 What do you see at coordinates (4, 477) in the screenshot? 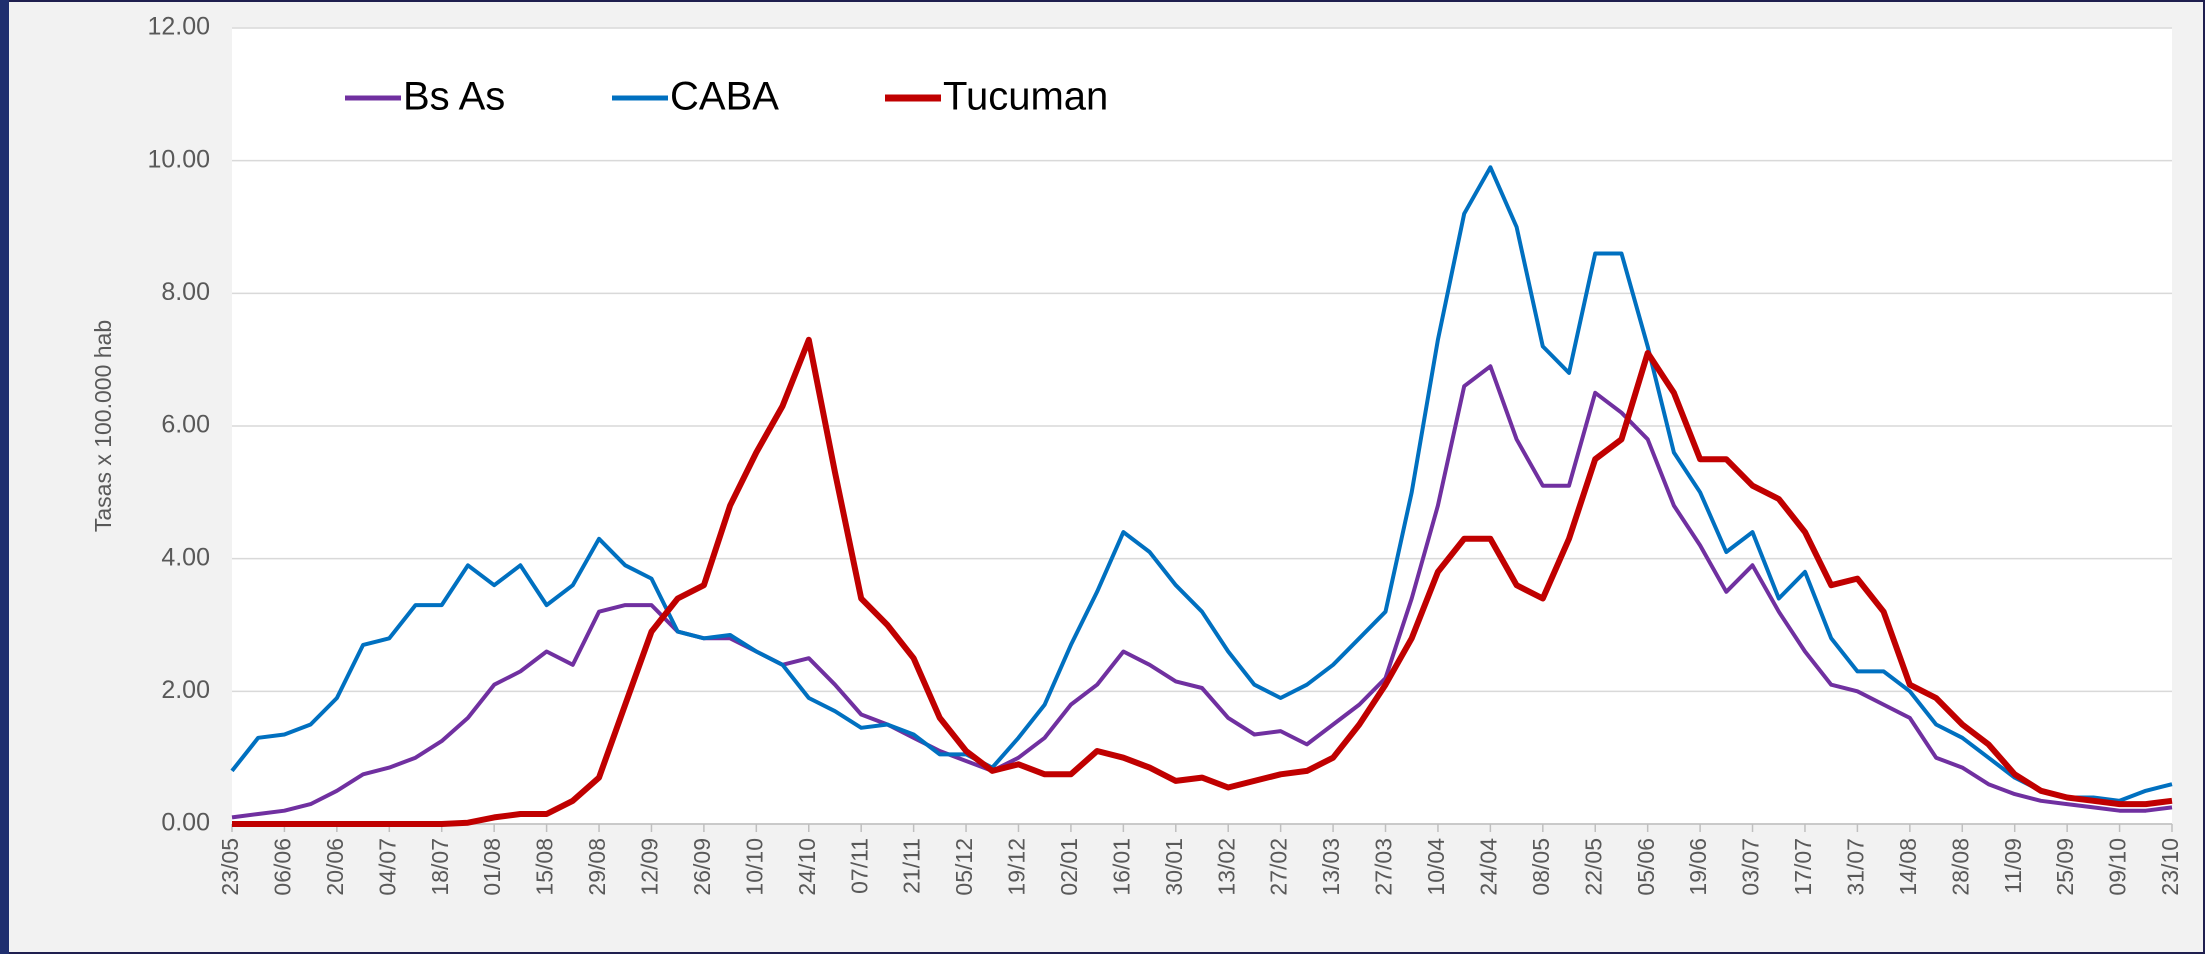
I see `side-bar` at bounding box center [4, 477].